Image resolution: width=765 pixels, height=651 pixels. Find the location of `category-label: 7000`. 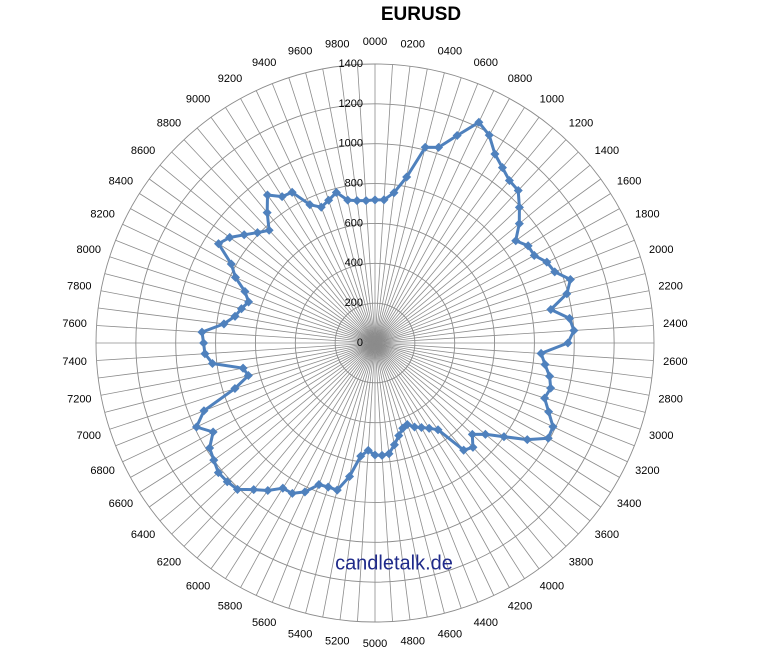

category-label: 7000 is located at coordinates (88, 436).